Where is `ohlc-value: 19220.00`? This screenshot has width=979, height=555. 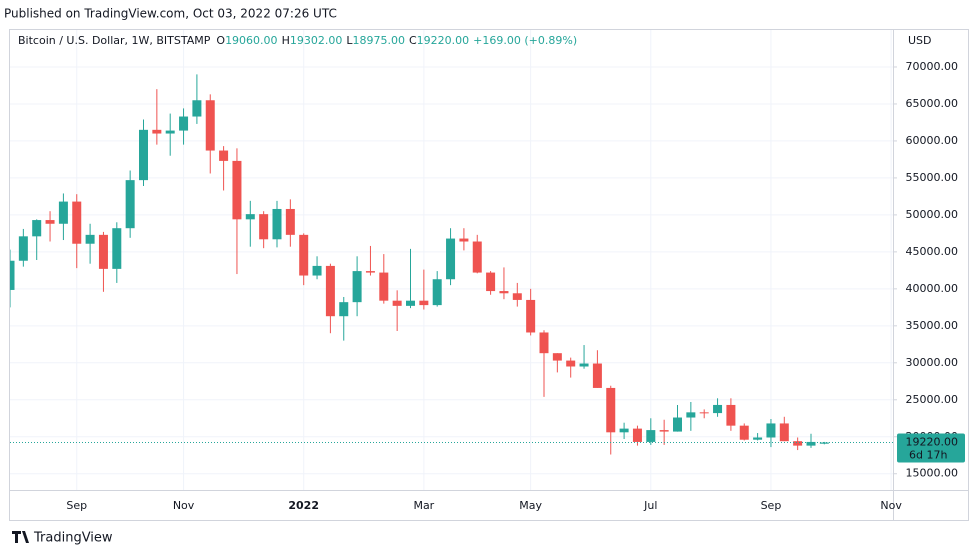 ohlc-value: 19220.00 is located at coordinates (443, 40).